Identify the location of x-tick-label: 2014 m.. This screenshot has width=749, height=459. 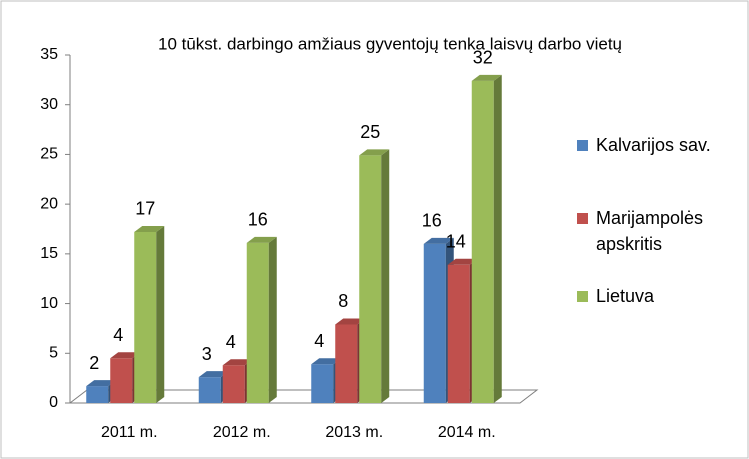
(467, 432).